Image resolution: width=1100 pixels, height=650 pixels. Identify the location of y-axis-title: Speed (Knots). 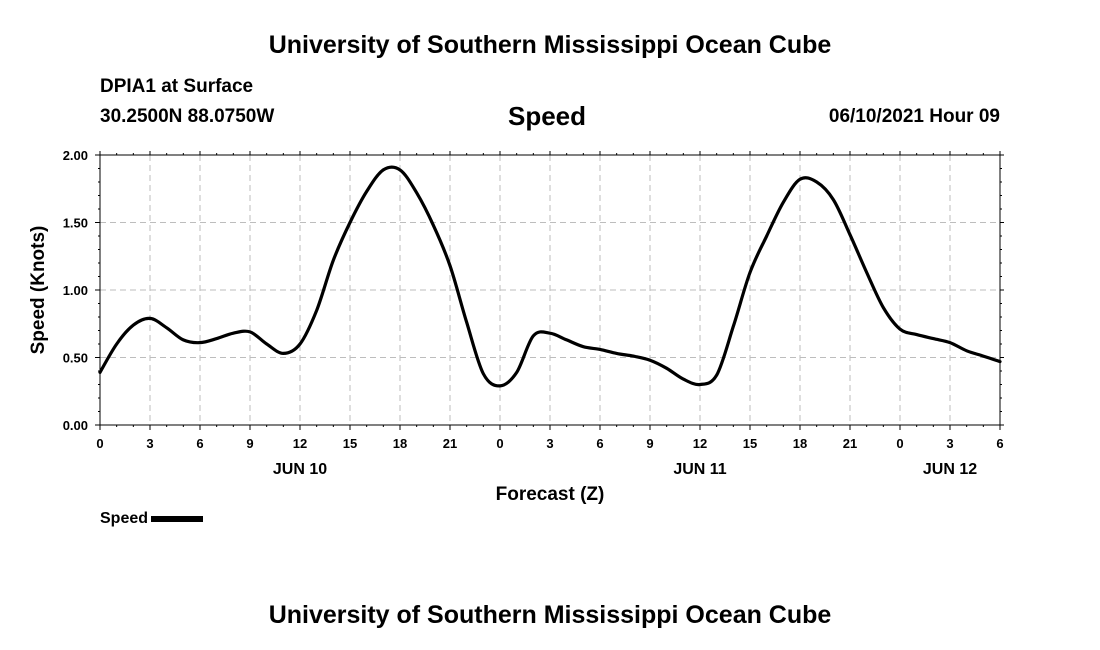
(38, 290).